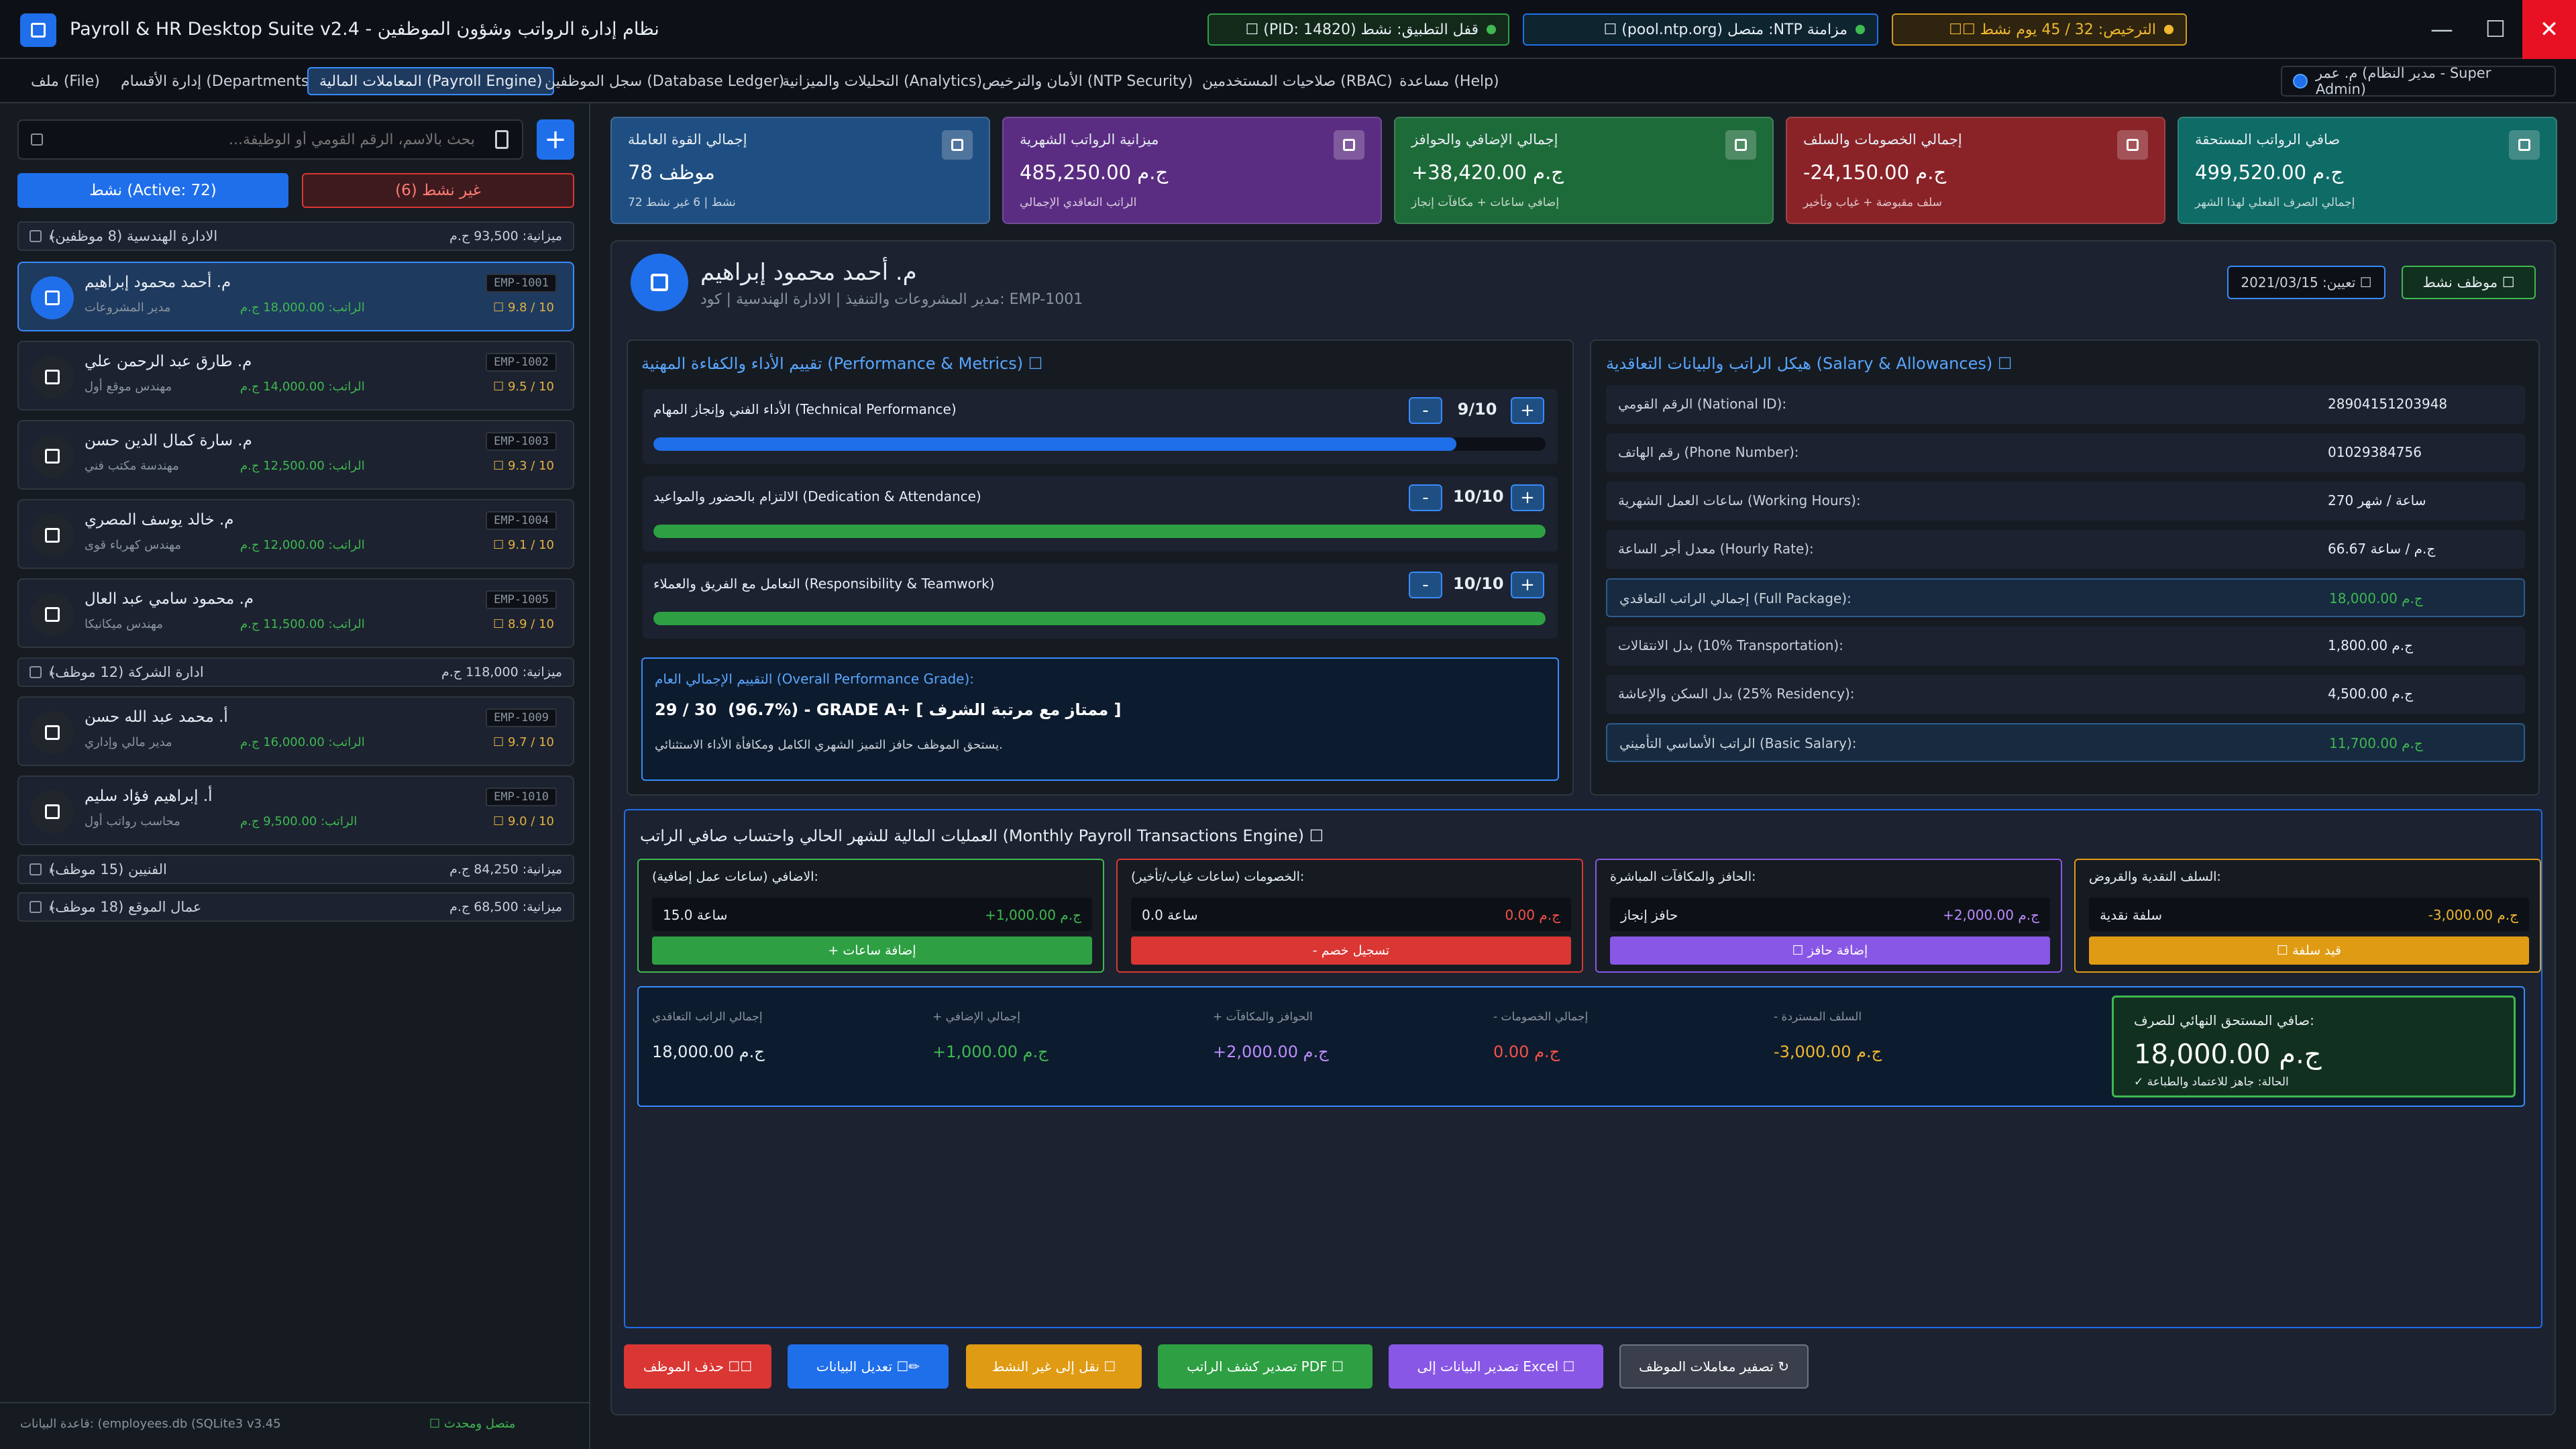 Image resolution: width=2576 pixels, height=1449 pixels. Describe the element at coordinates (1725, 29) in the screenshot. I see `ntp-sync-text: مزامنة NTP: متصل (pool.ntp.org) ☐` at that location.